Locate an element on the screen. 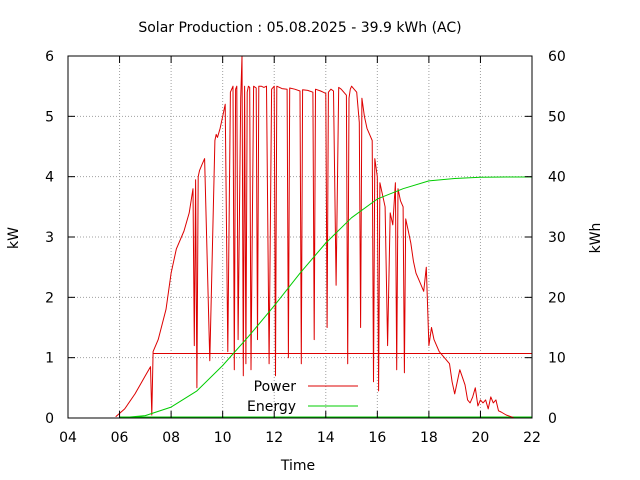 Image resolution: width=640 pixels, height=480 pixels. y-tick-label: 1 is located at coordinates (49, 359).